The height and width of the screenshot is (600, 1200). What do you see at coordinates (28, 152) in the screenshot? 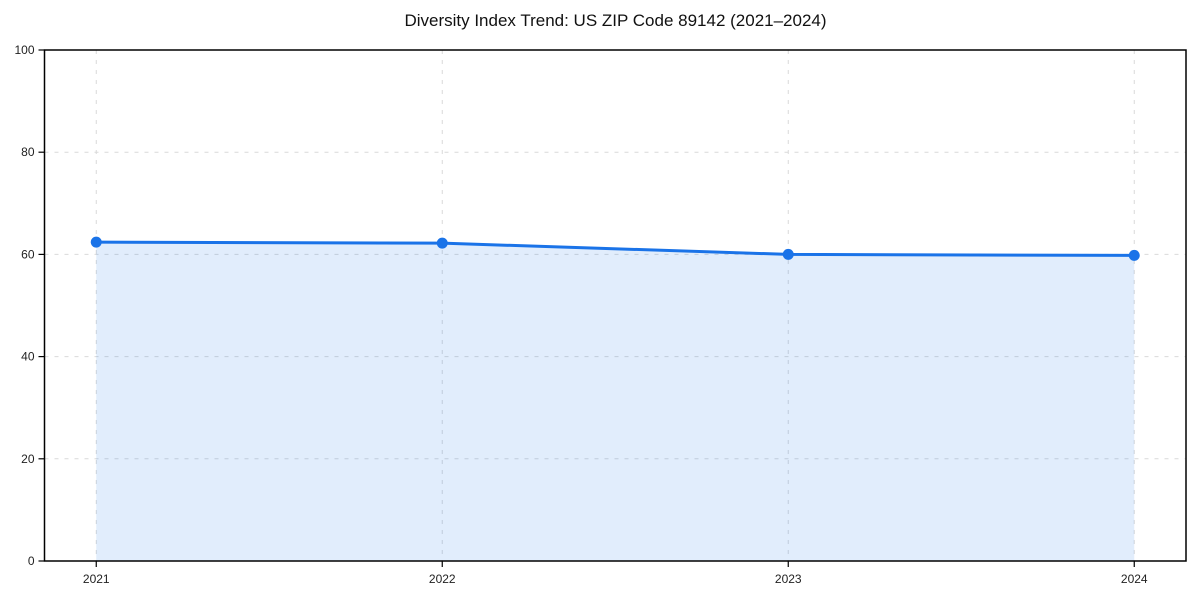
I see `y-tick-label: 80` at bounding box center [28, 152].